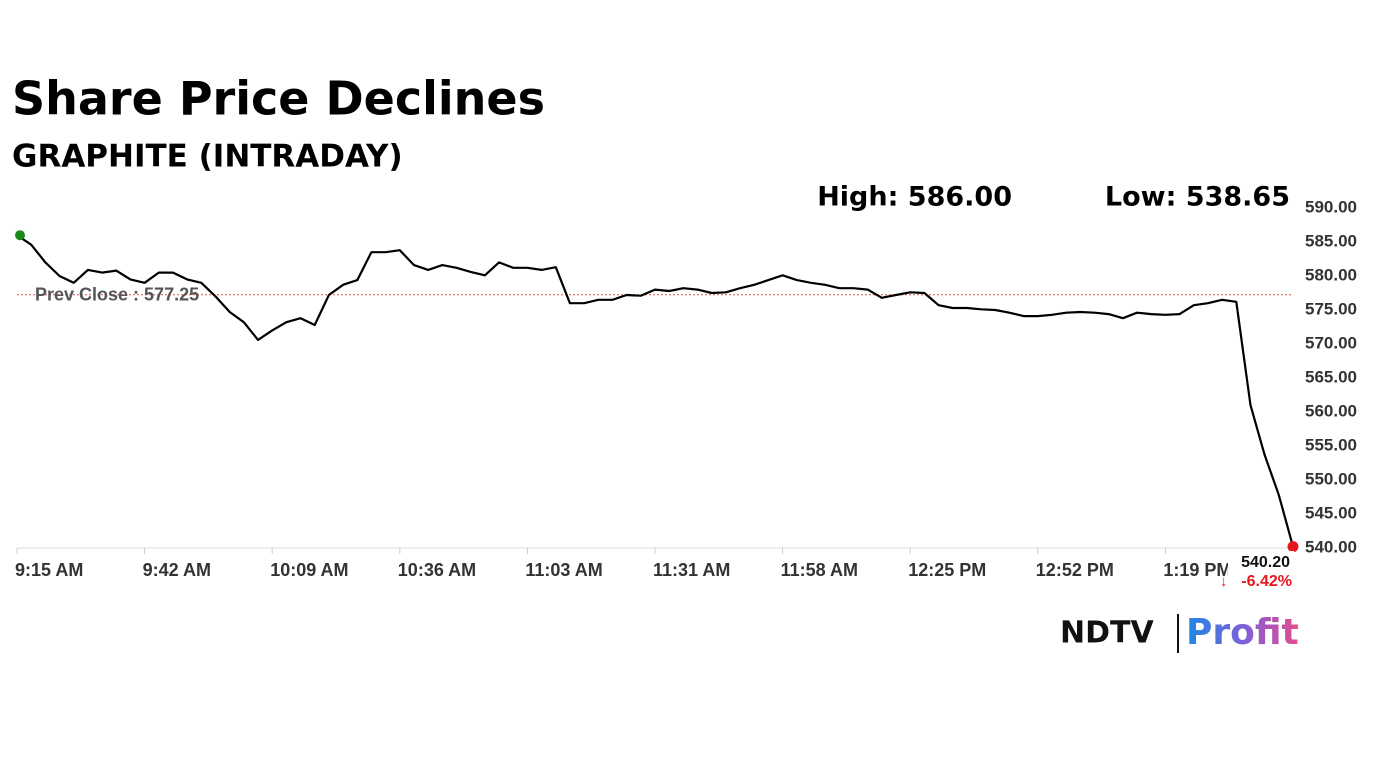 The width and height of the screenshot is (1382, 777). What do you see at coordinates (1224, 581) in the screenshot?
I see `change-arrow: ↓` at bounding box center [1224, 581].